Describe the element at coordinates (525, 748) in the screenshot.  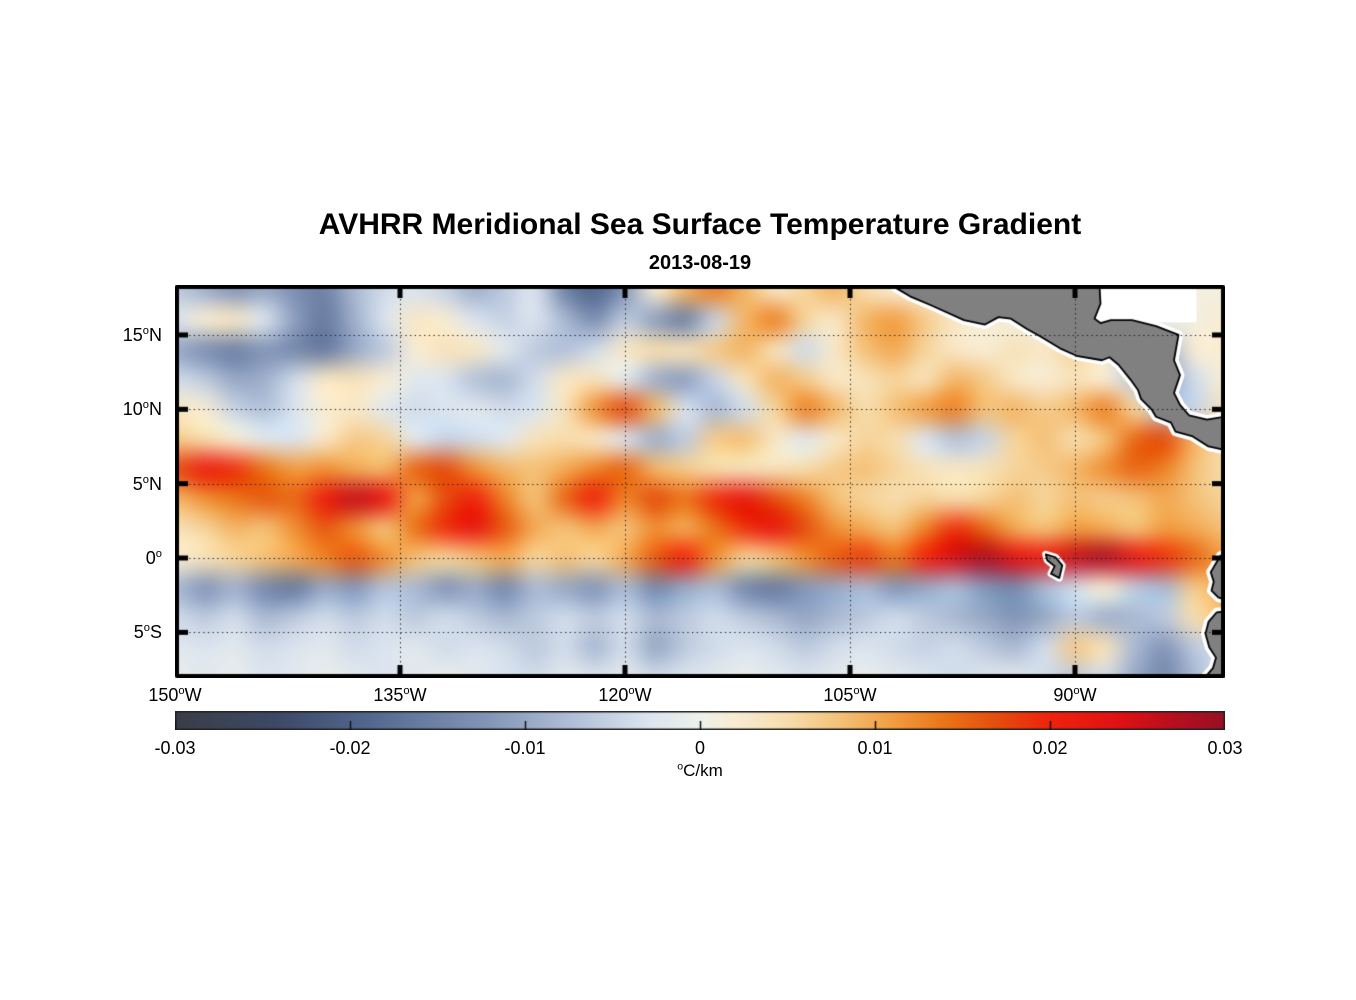
I see `colorbar-tick-label: -0.01` at that location.